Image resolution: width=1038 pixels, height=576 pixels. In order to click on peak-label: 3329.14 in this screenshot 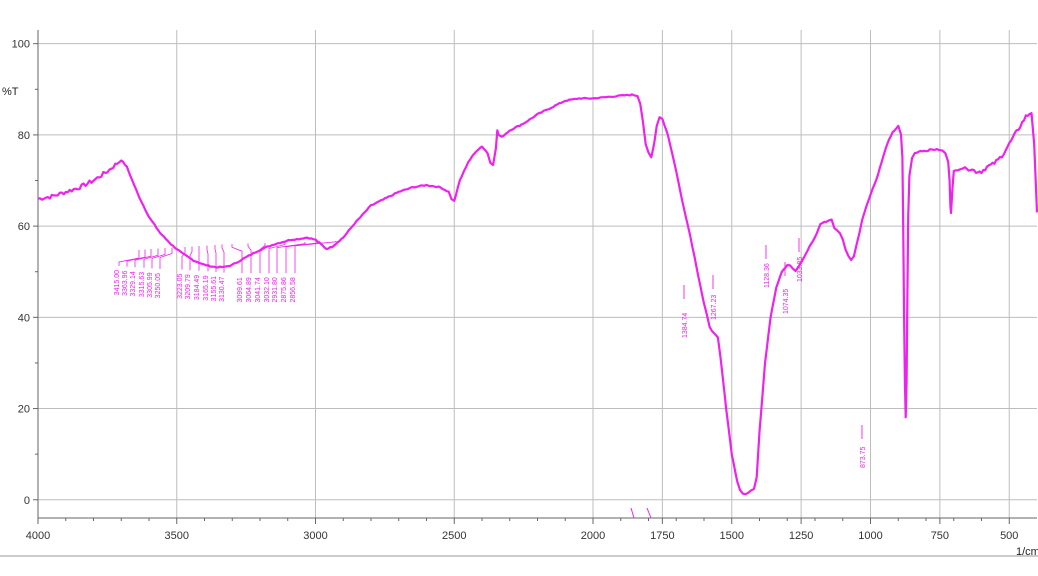, I will do `click(133, 283)`.